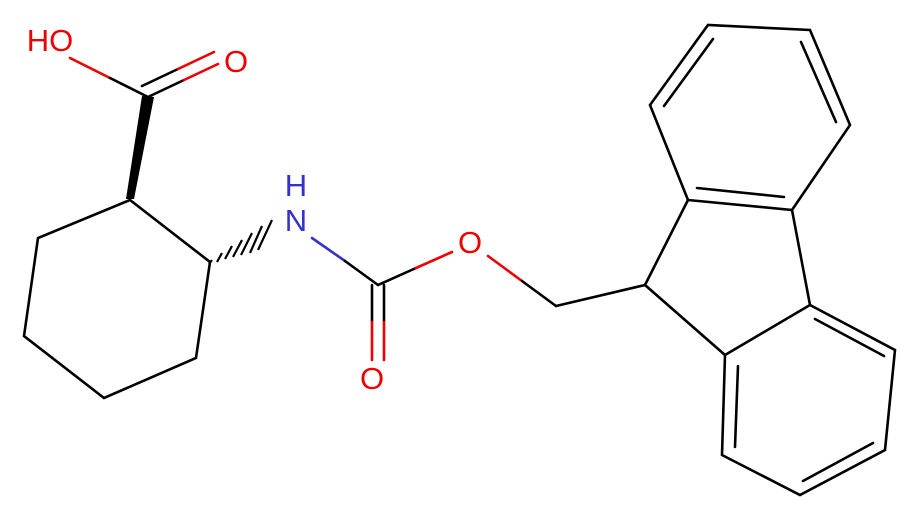 Image resolution: width=922 pixels, height=529 pixels. What do you see at coordinates (296, 220) in the screenshot?
I see `atom-label: N` at bounding box center [296, 220].